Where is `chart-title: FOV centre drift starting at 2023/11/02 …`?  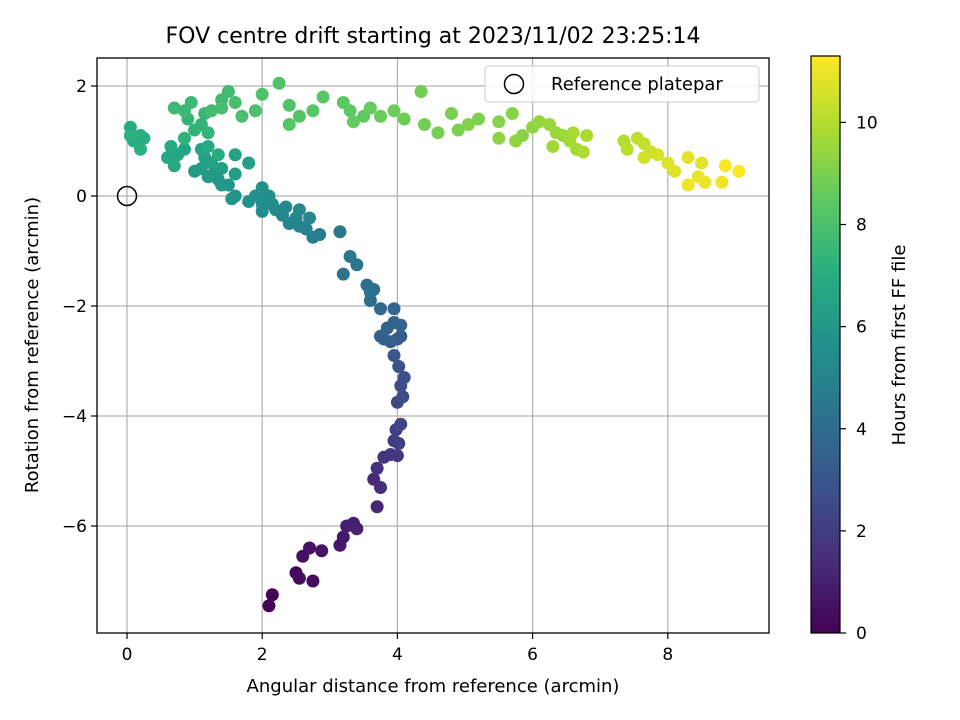 chart-title: FOV centre drift starting at 2023/11/02 … is located at coordinates (433, 36).